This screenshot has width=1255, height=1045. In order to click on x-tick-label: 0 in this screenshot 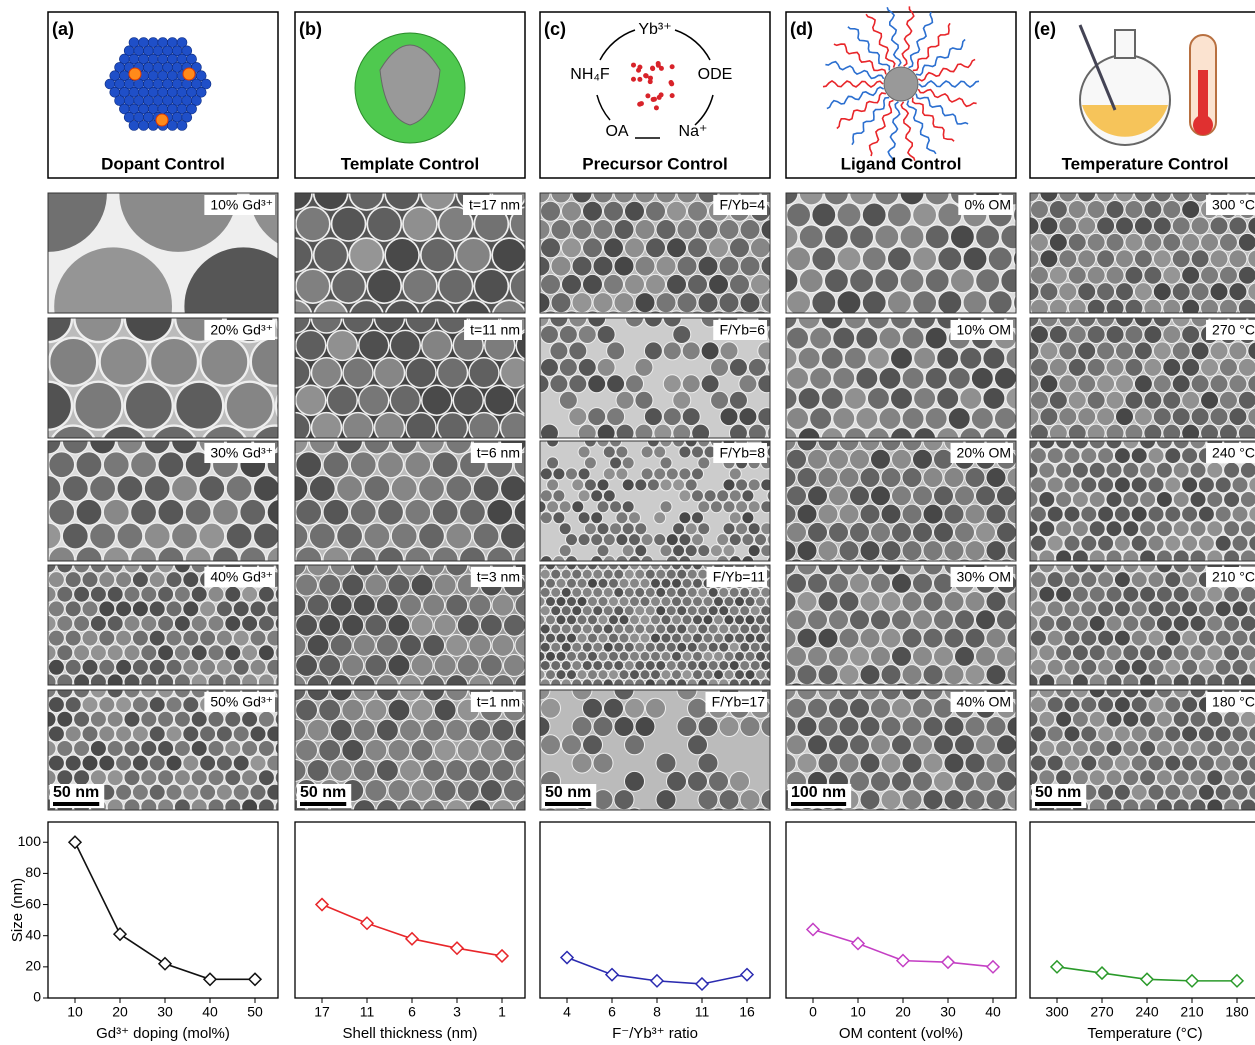, I will do `click(813, 1012)`.